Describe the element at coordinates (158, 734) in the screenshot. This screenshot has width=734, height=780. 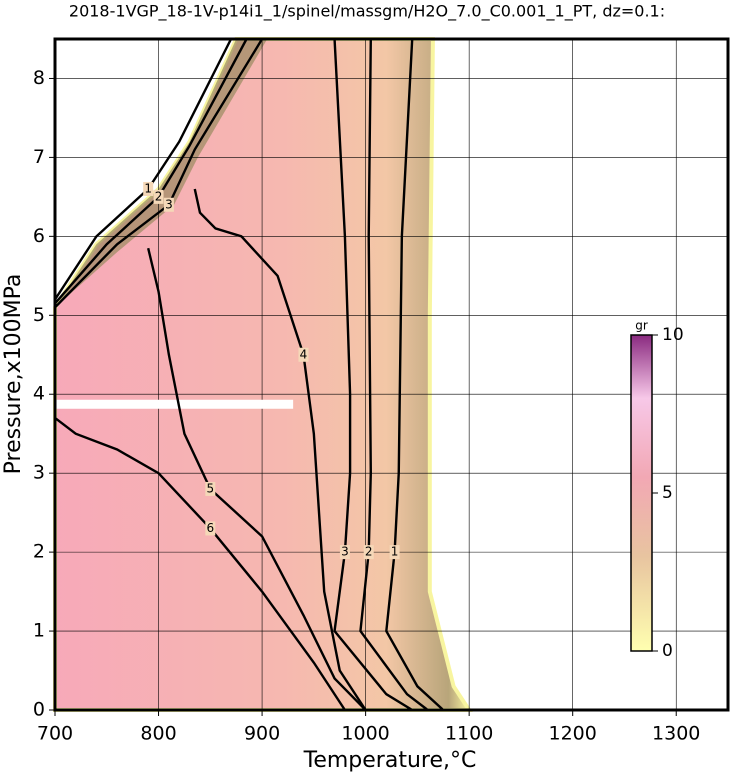
I see `x-tick-label: 800` at that location.